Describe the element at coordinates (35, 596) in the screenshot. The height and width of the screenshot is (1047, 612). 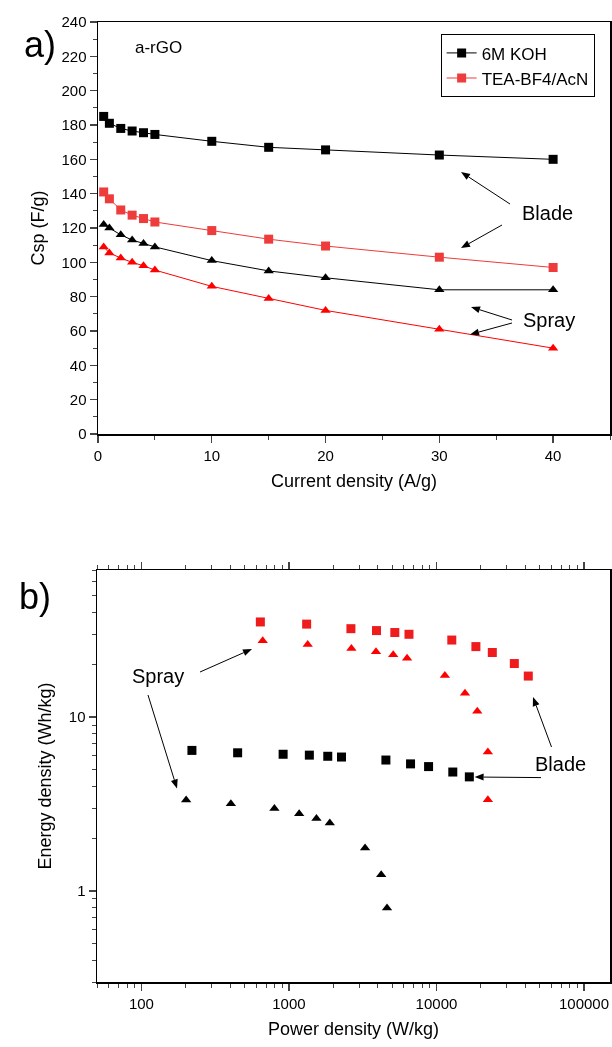
I see `text: b)` at that location.